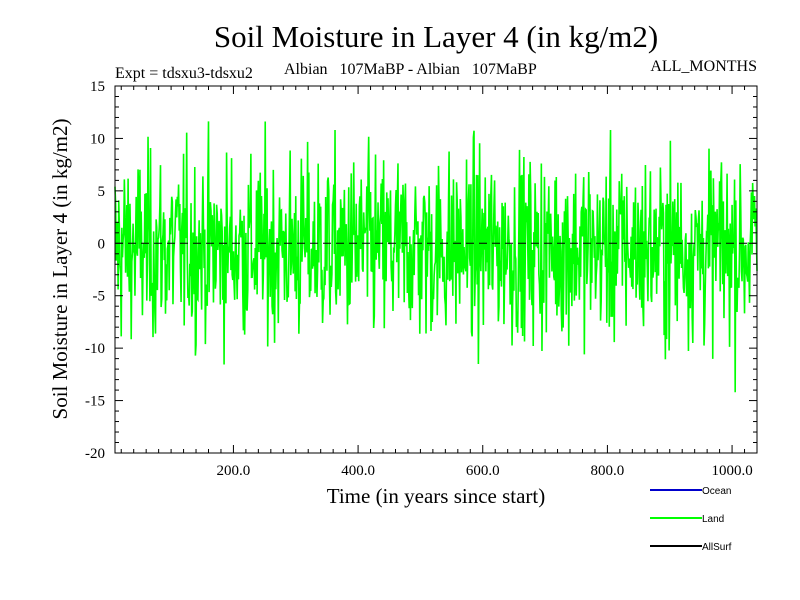 The height and width of the screenshot is (600, 800). What do you see at coordinates (95, 349) in the screenshot?
I see `y-tick-label: -10` at bounding box center [95, 349].